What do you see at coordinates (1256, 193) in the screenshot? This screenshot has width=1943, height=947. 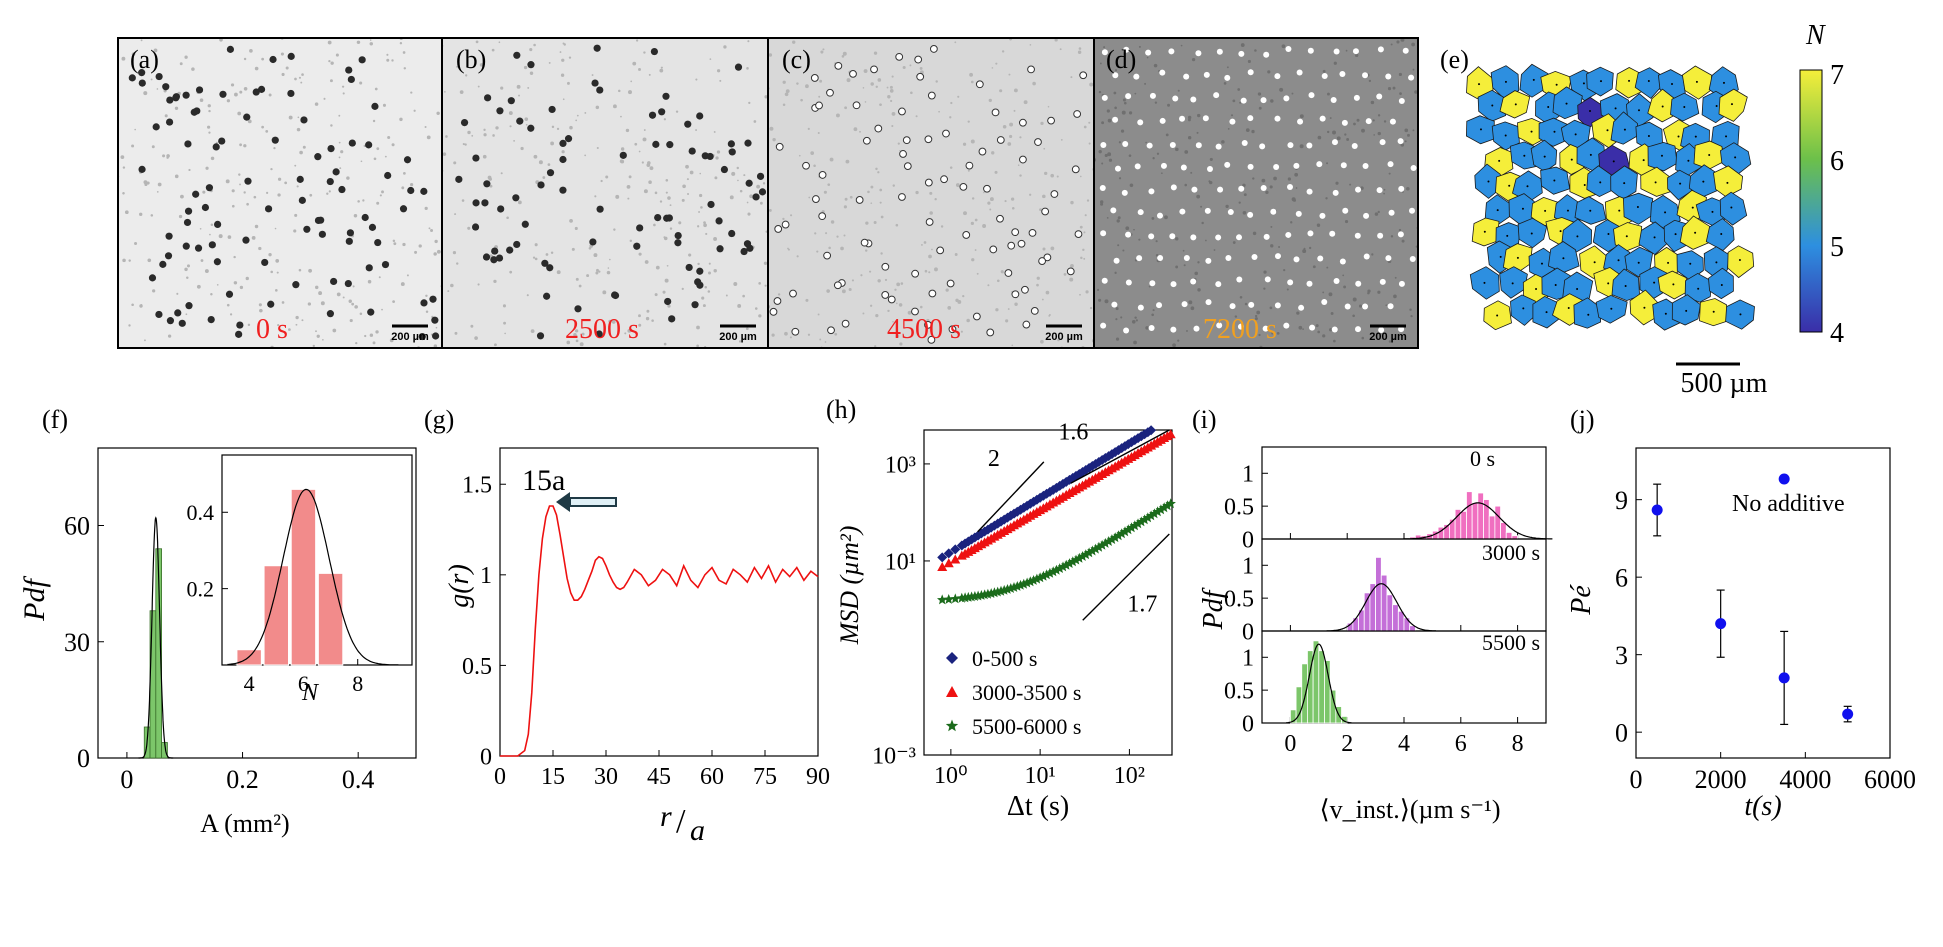 I see `micrograph-d-background` at bounding box center [1256, 193].